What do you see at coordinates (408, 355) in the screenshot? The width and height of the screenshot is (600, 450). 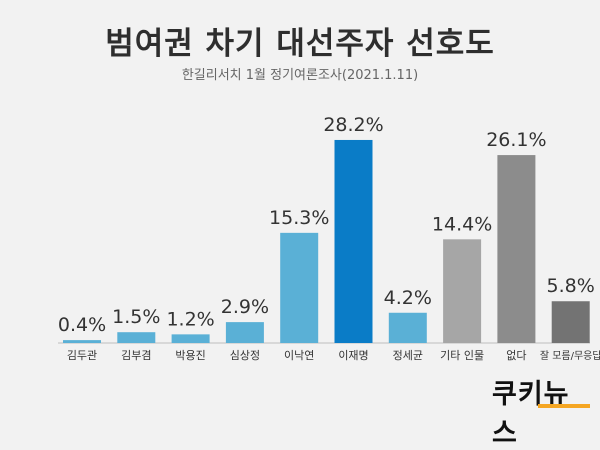 I see `category-label-7: 정세균` at bounding box center [408, 355].